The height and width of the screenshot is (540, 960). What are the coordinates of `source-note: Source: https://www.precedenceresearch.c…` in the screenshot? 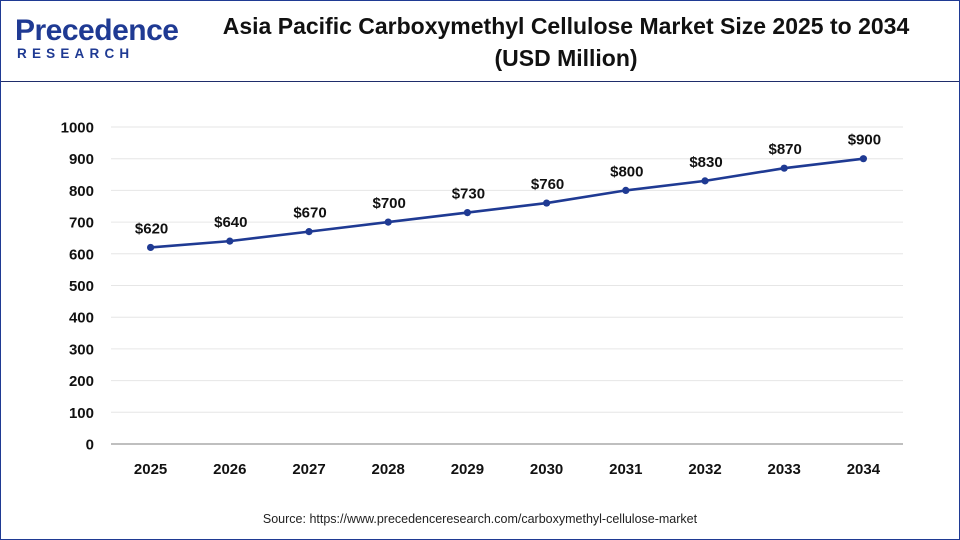 It's located at (480, 519).